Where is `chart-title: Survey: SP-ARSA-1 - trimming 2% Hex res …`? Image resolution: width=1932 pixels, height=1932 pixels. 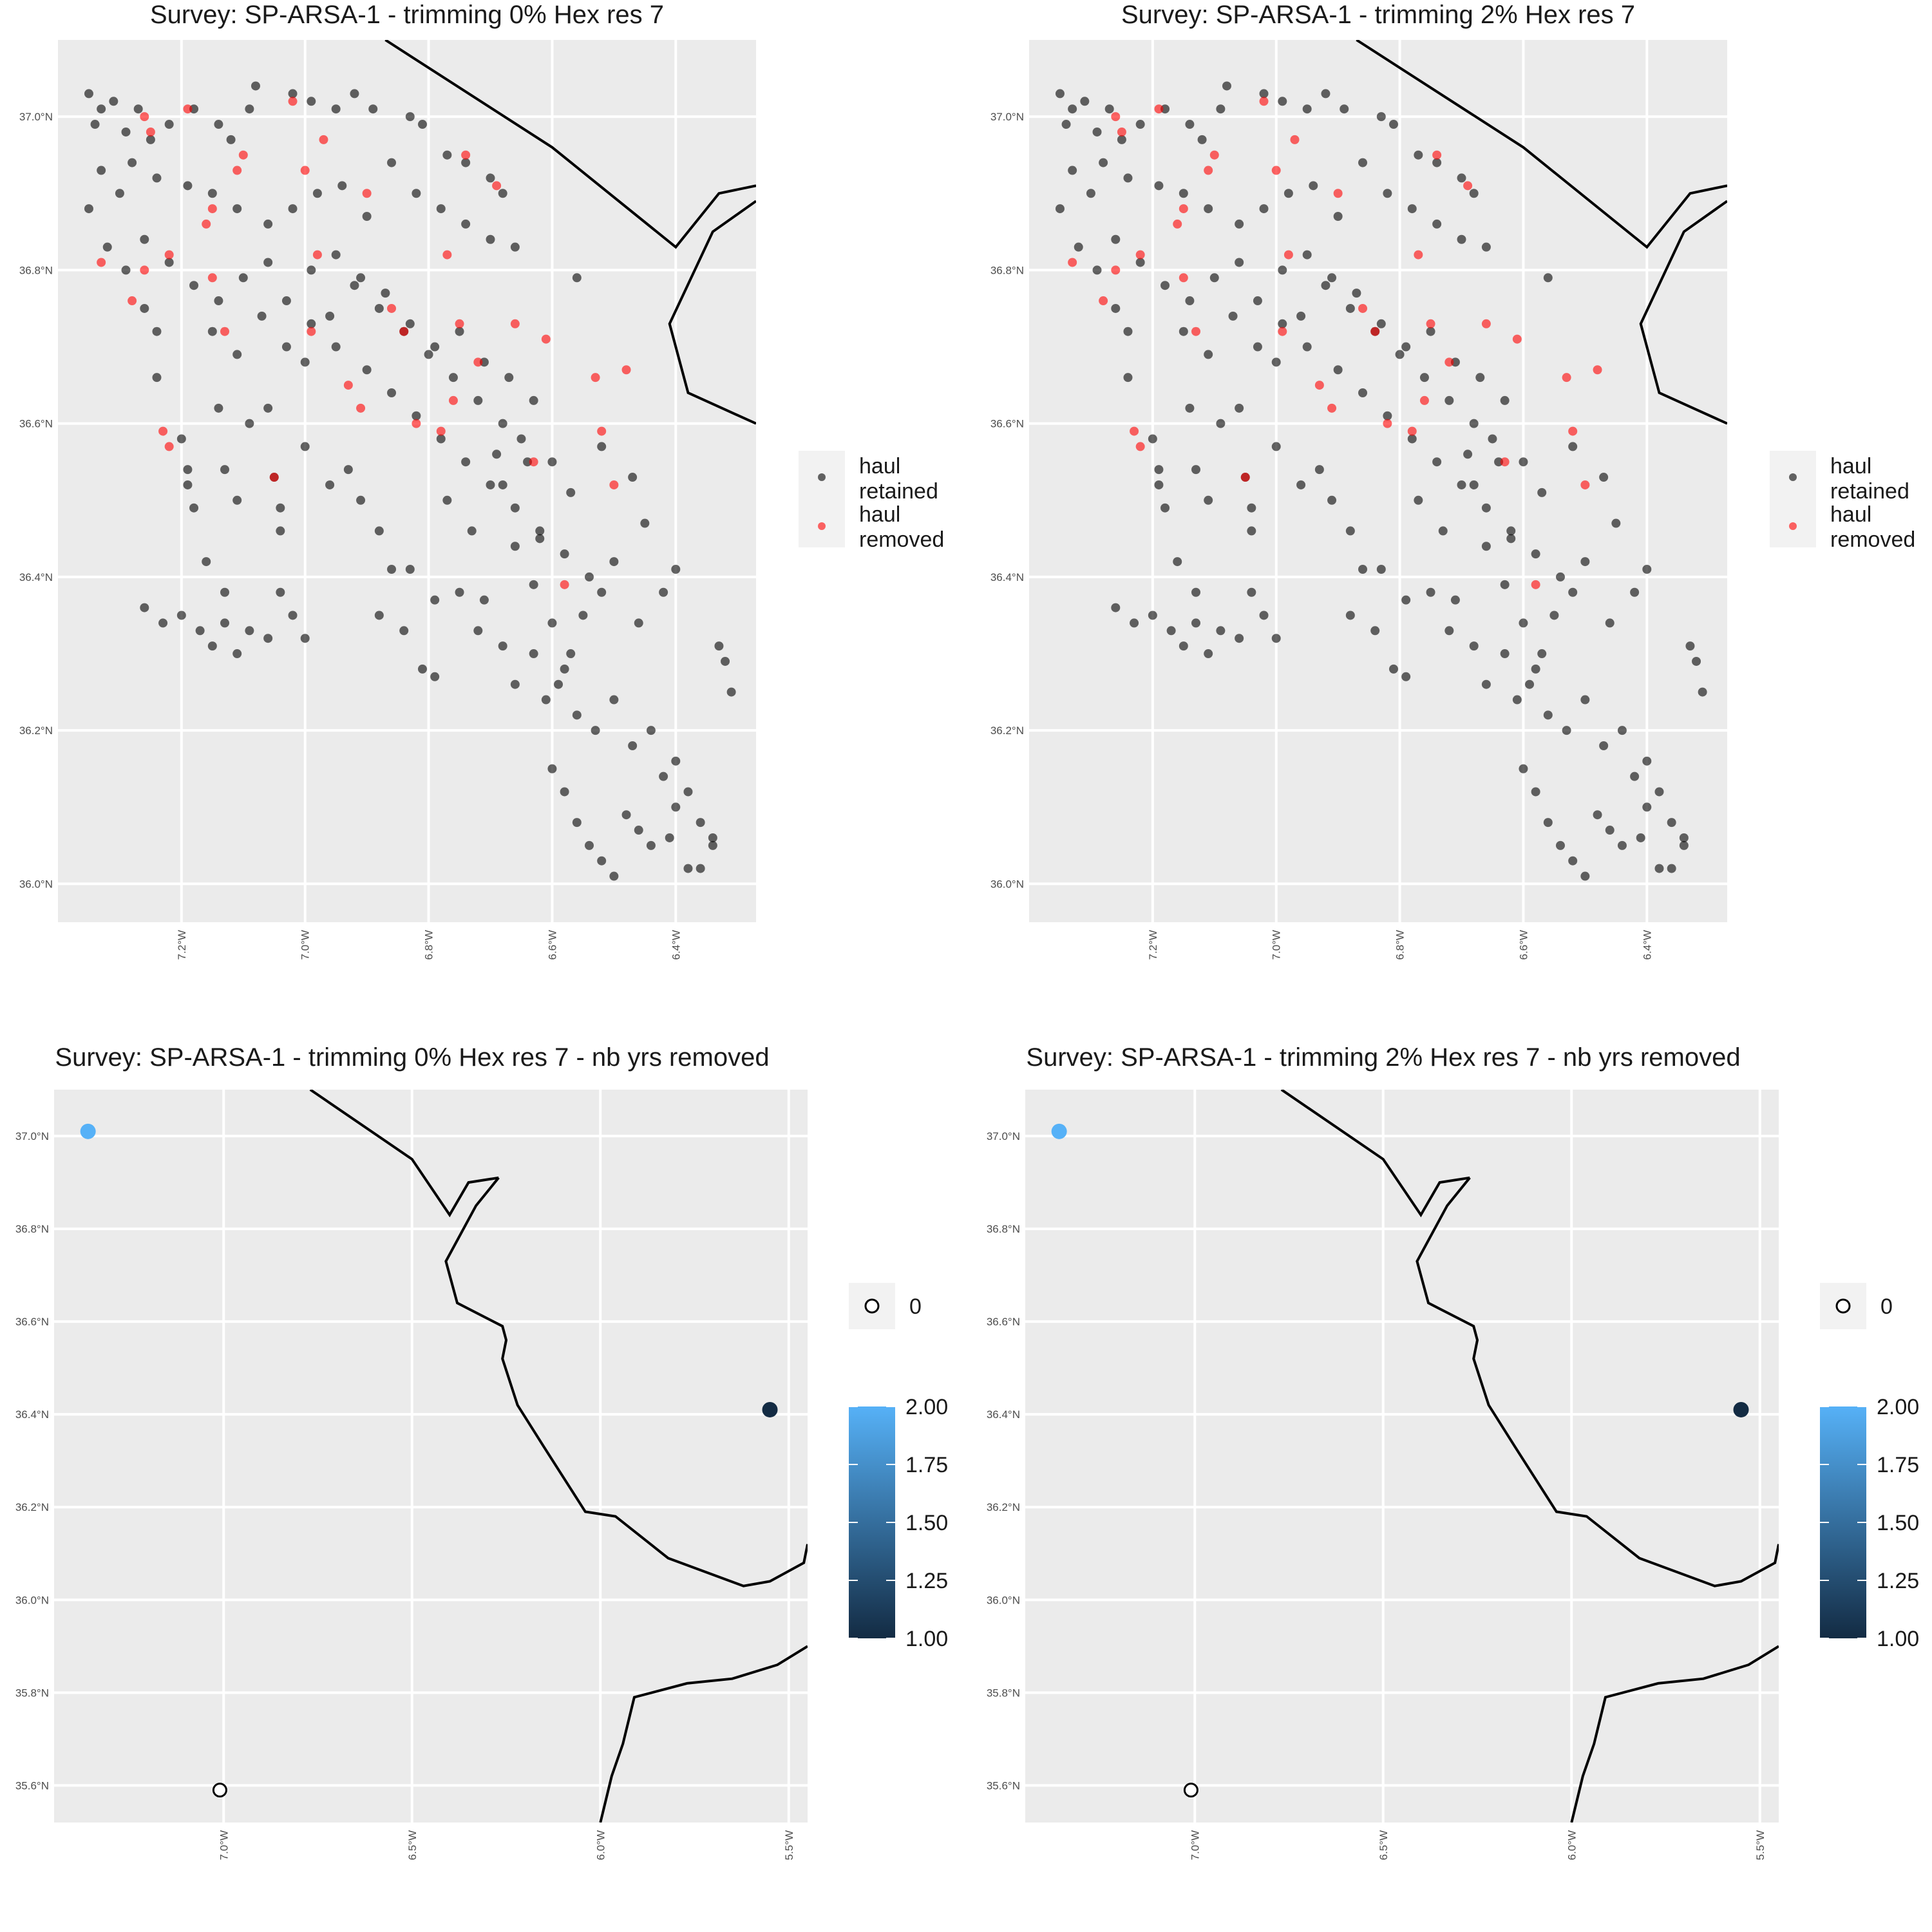 chart-title: Survey: SP-ARSA-1 - trimming 2% Hex res … is located at coordinates (1383, 1058).